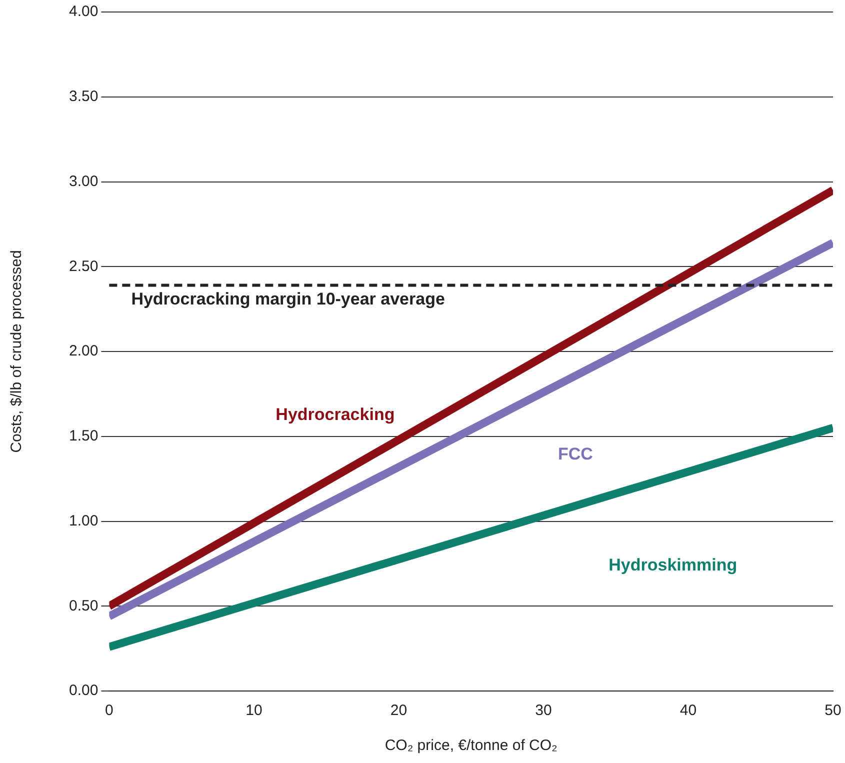 Image resolution: width=845 pixels, height=763 pixels. Describe the element at coordinates (688, 711) in the screenshot. I see `x-tick-label: 40` at that location.